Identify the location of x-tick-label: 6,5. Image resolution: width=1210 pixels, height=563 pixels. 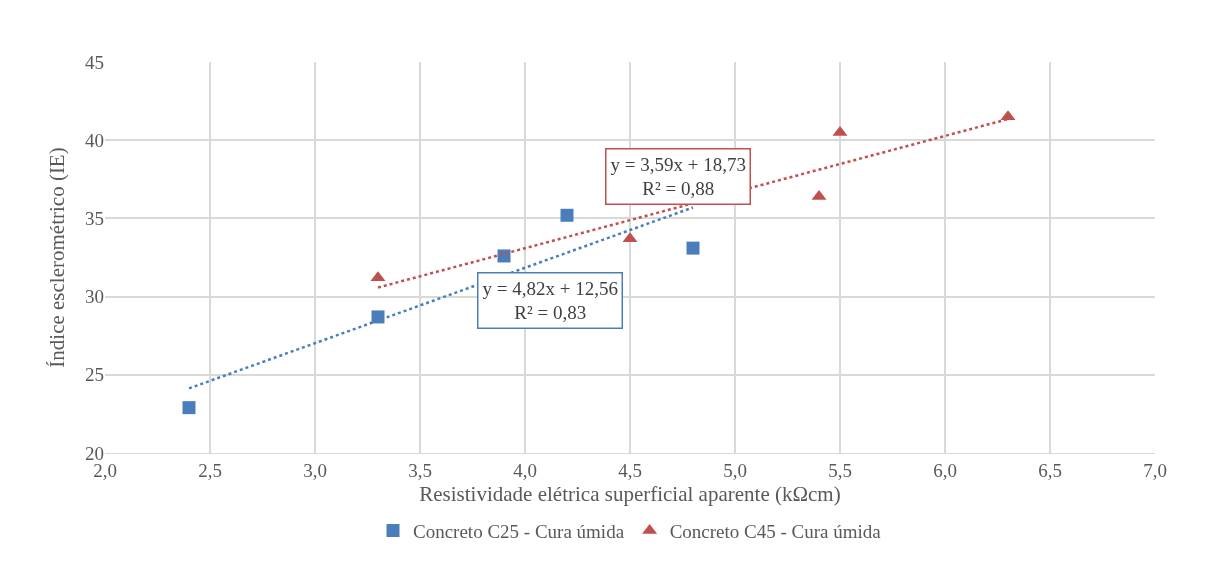
(1050, 470).